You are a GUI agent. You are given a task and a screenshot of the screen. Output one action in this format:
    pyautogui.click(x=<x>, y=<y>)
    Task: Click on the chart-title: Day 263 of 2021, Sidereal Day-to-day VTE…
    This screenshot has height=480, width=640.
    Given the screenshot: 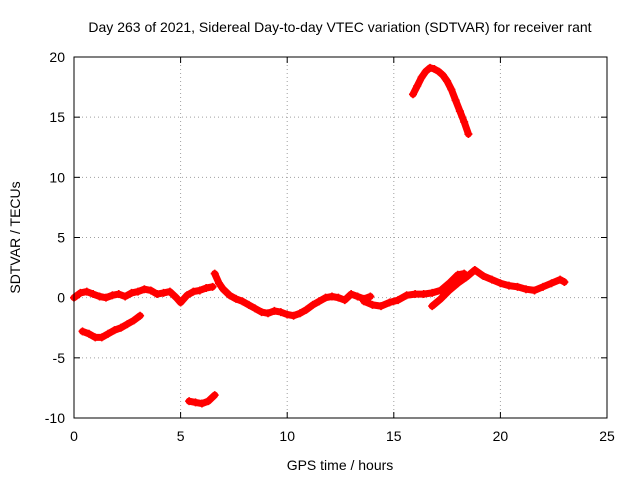 What is the action you would take?
    pyautogui.click(x=339, y=27)
    